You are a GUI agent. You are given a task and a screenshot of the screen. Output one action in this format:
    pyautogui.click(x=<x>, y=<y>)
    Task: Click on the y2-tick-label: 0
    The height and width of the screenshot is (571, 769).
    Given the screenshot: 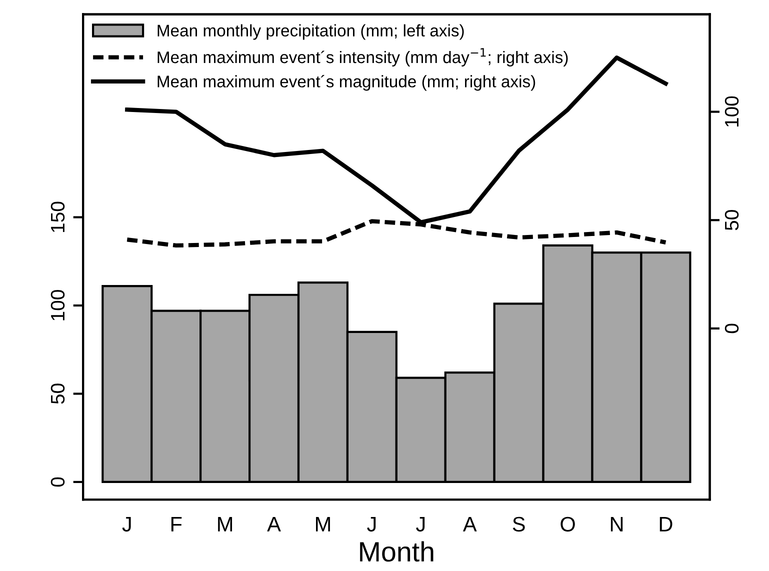 What is the action you would take?
    pyautogui.click(x=731, y=329)
    